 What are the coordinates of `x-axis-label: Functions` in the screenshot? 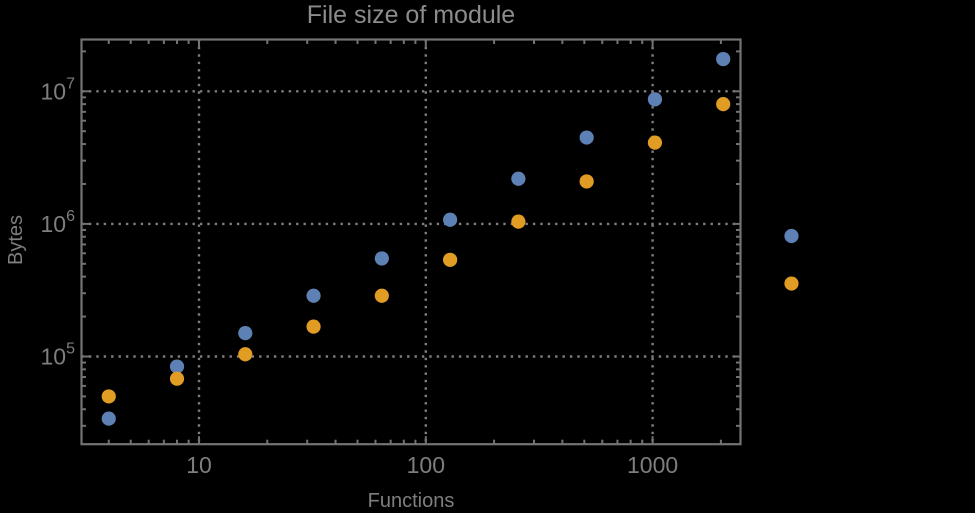 It's located at (411, 501).